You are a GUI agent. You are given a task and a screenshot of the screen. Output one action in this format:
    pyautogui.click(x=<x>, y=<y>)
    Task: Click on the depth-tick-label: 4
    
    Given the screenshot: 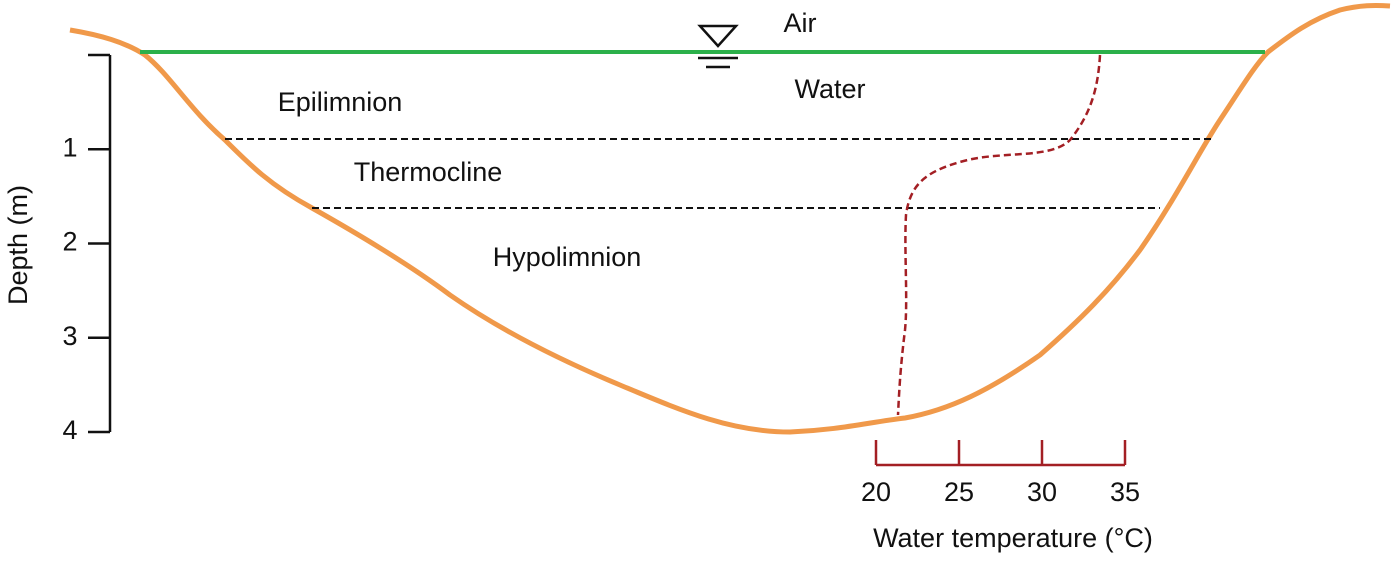 What is the action you would take?
    pyautogui.click(x=69, y=430)
    